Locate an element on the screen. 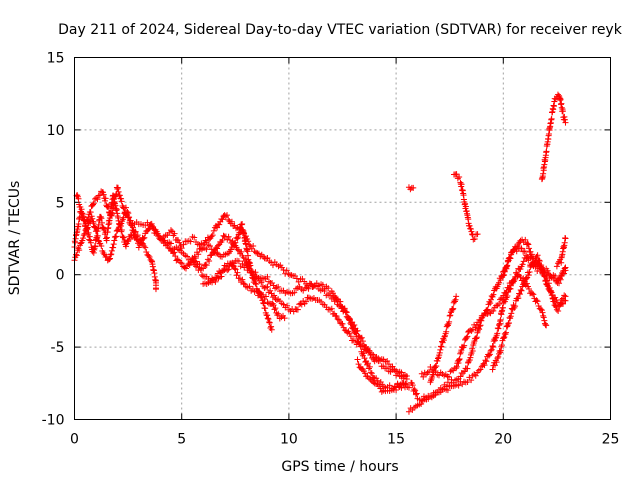 The height and width of the screenshot is (480, 640). y-tick-label: 10 is located at coordinates (56, 131).